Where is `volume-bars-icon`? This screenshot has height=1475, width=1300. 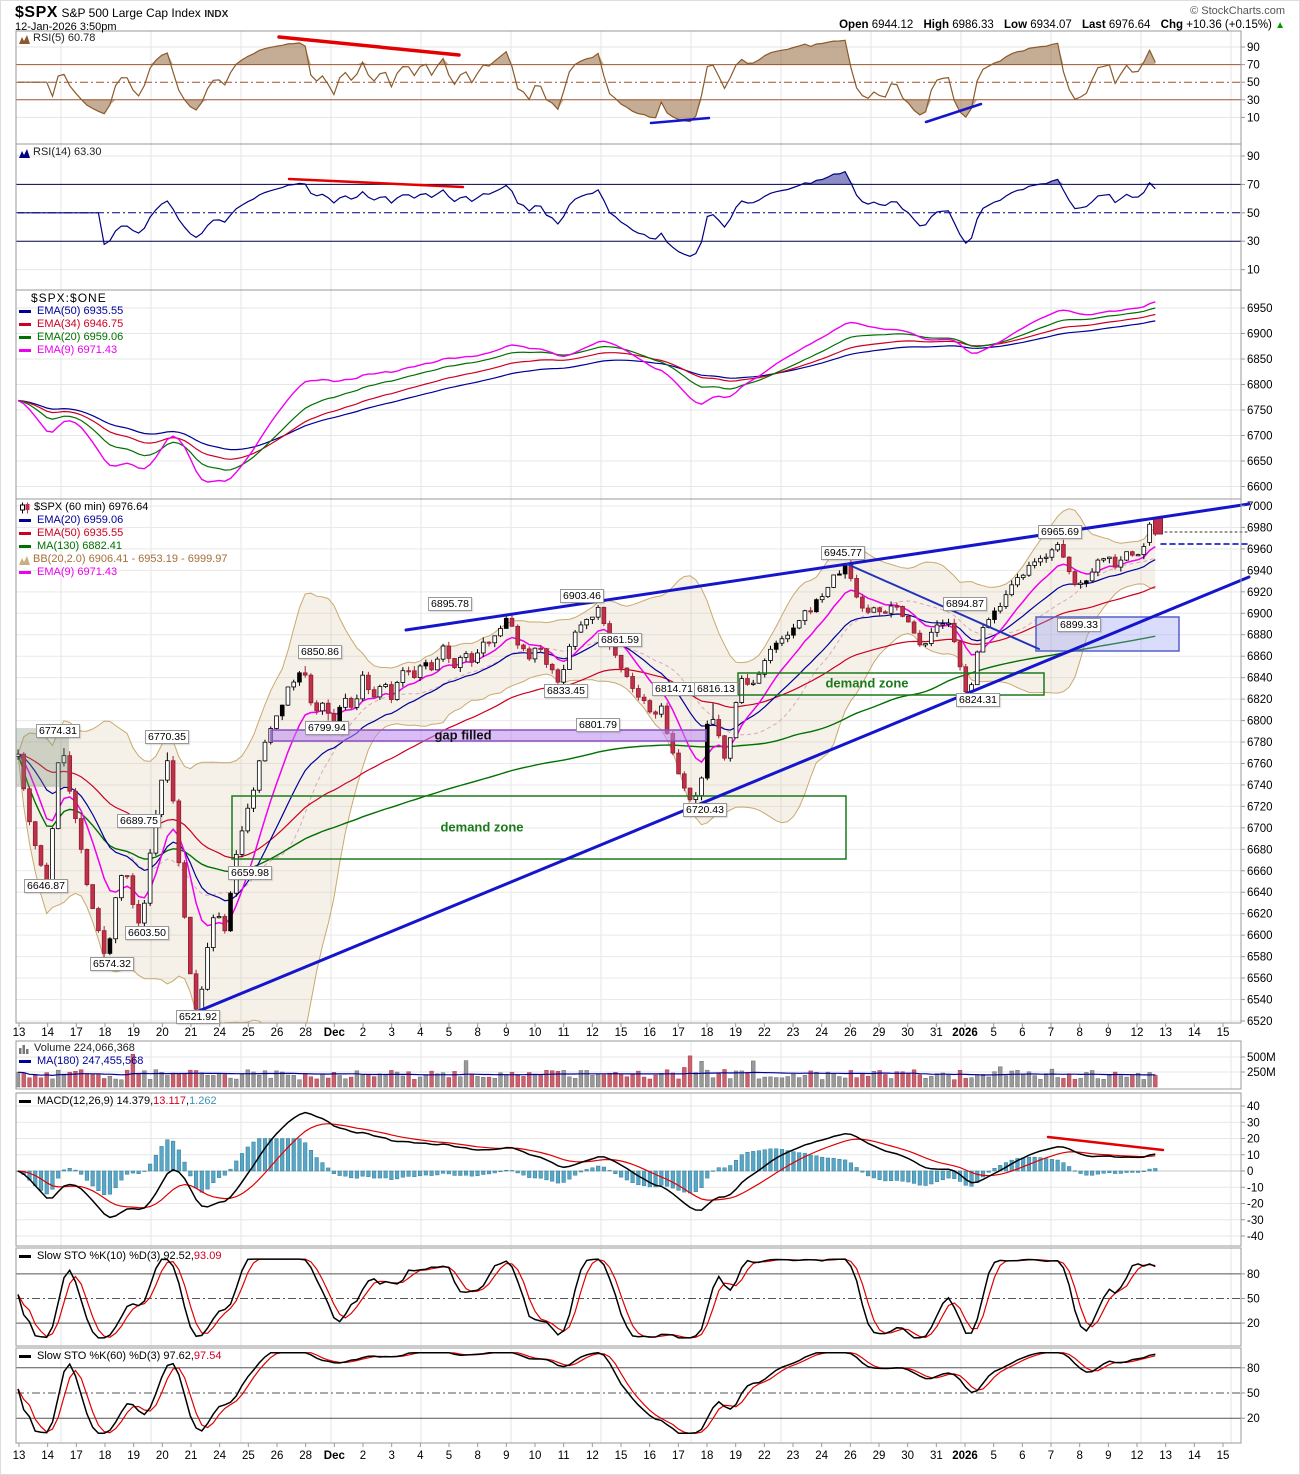
volume-bars-icon is located at coordinates (25, 1048).